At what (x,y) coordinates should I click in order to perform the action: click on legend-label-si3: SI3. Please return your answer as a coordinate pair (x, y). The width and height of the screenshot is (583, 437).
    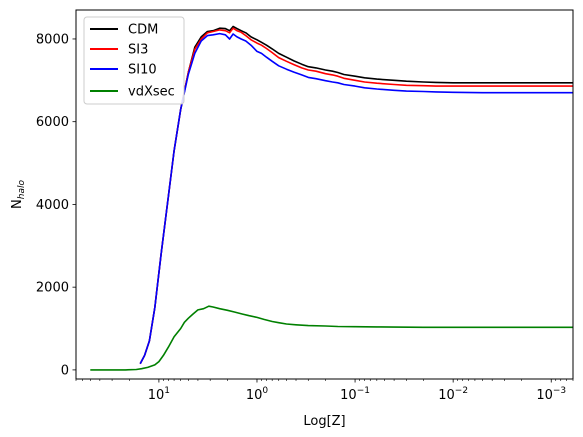
    Looking at the image, I should click on (138, 50).